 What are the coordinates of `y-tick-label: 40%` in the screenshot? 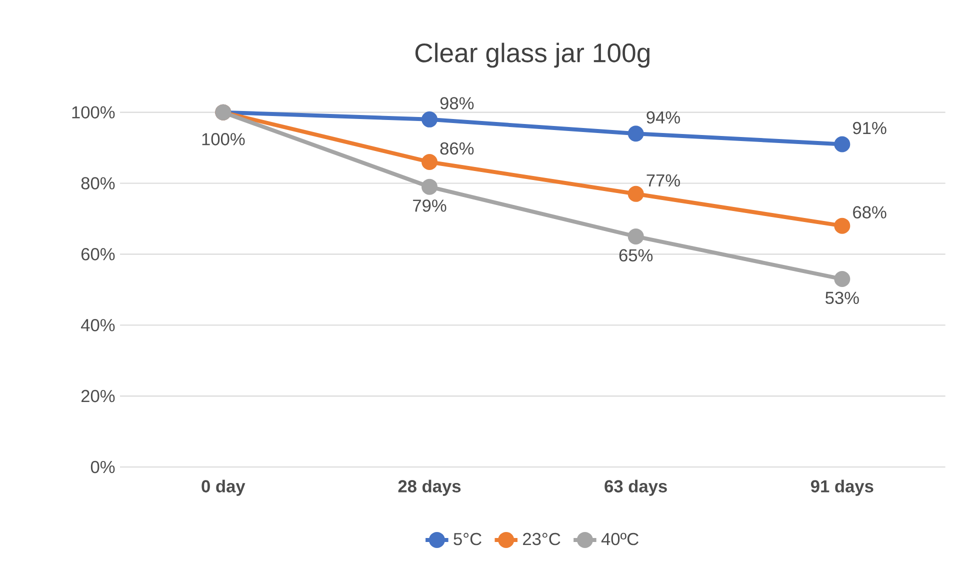 It's located at (98, 325).